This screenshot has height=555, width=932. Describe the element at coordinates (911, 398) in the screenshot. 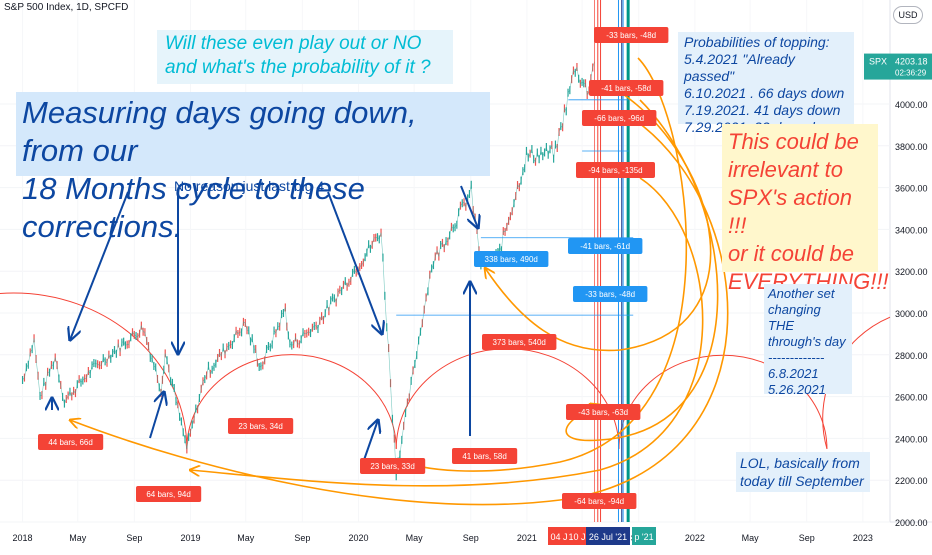

I see `y-tick-label: 2600.00` at that location.